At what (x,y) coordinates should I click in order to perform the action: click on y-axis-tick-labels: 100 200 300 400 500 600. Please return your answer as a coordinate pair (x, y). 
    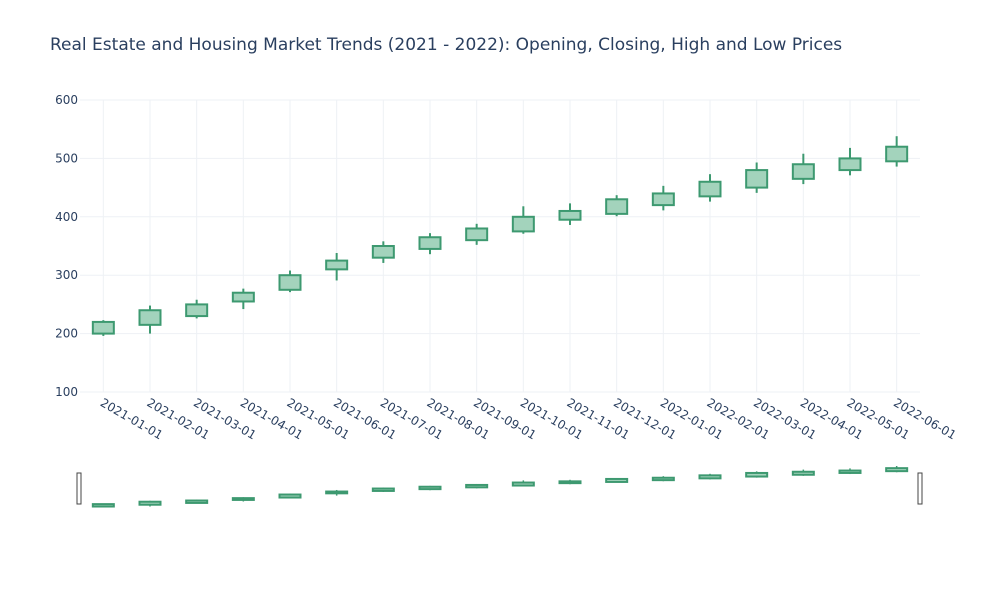
    Looking at the image, I should click on (66, 246).